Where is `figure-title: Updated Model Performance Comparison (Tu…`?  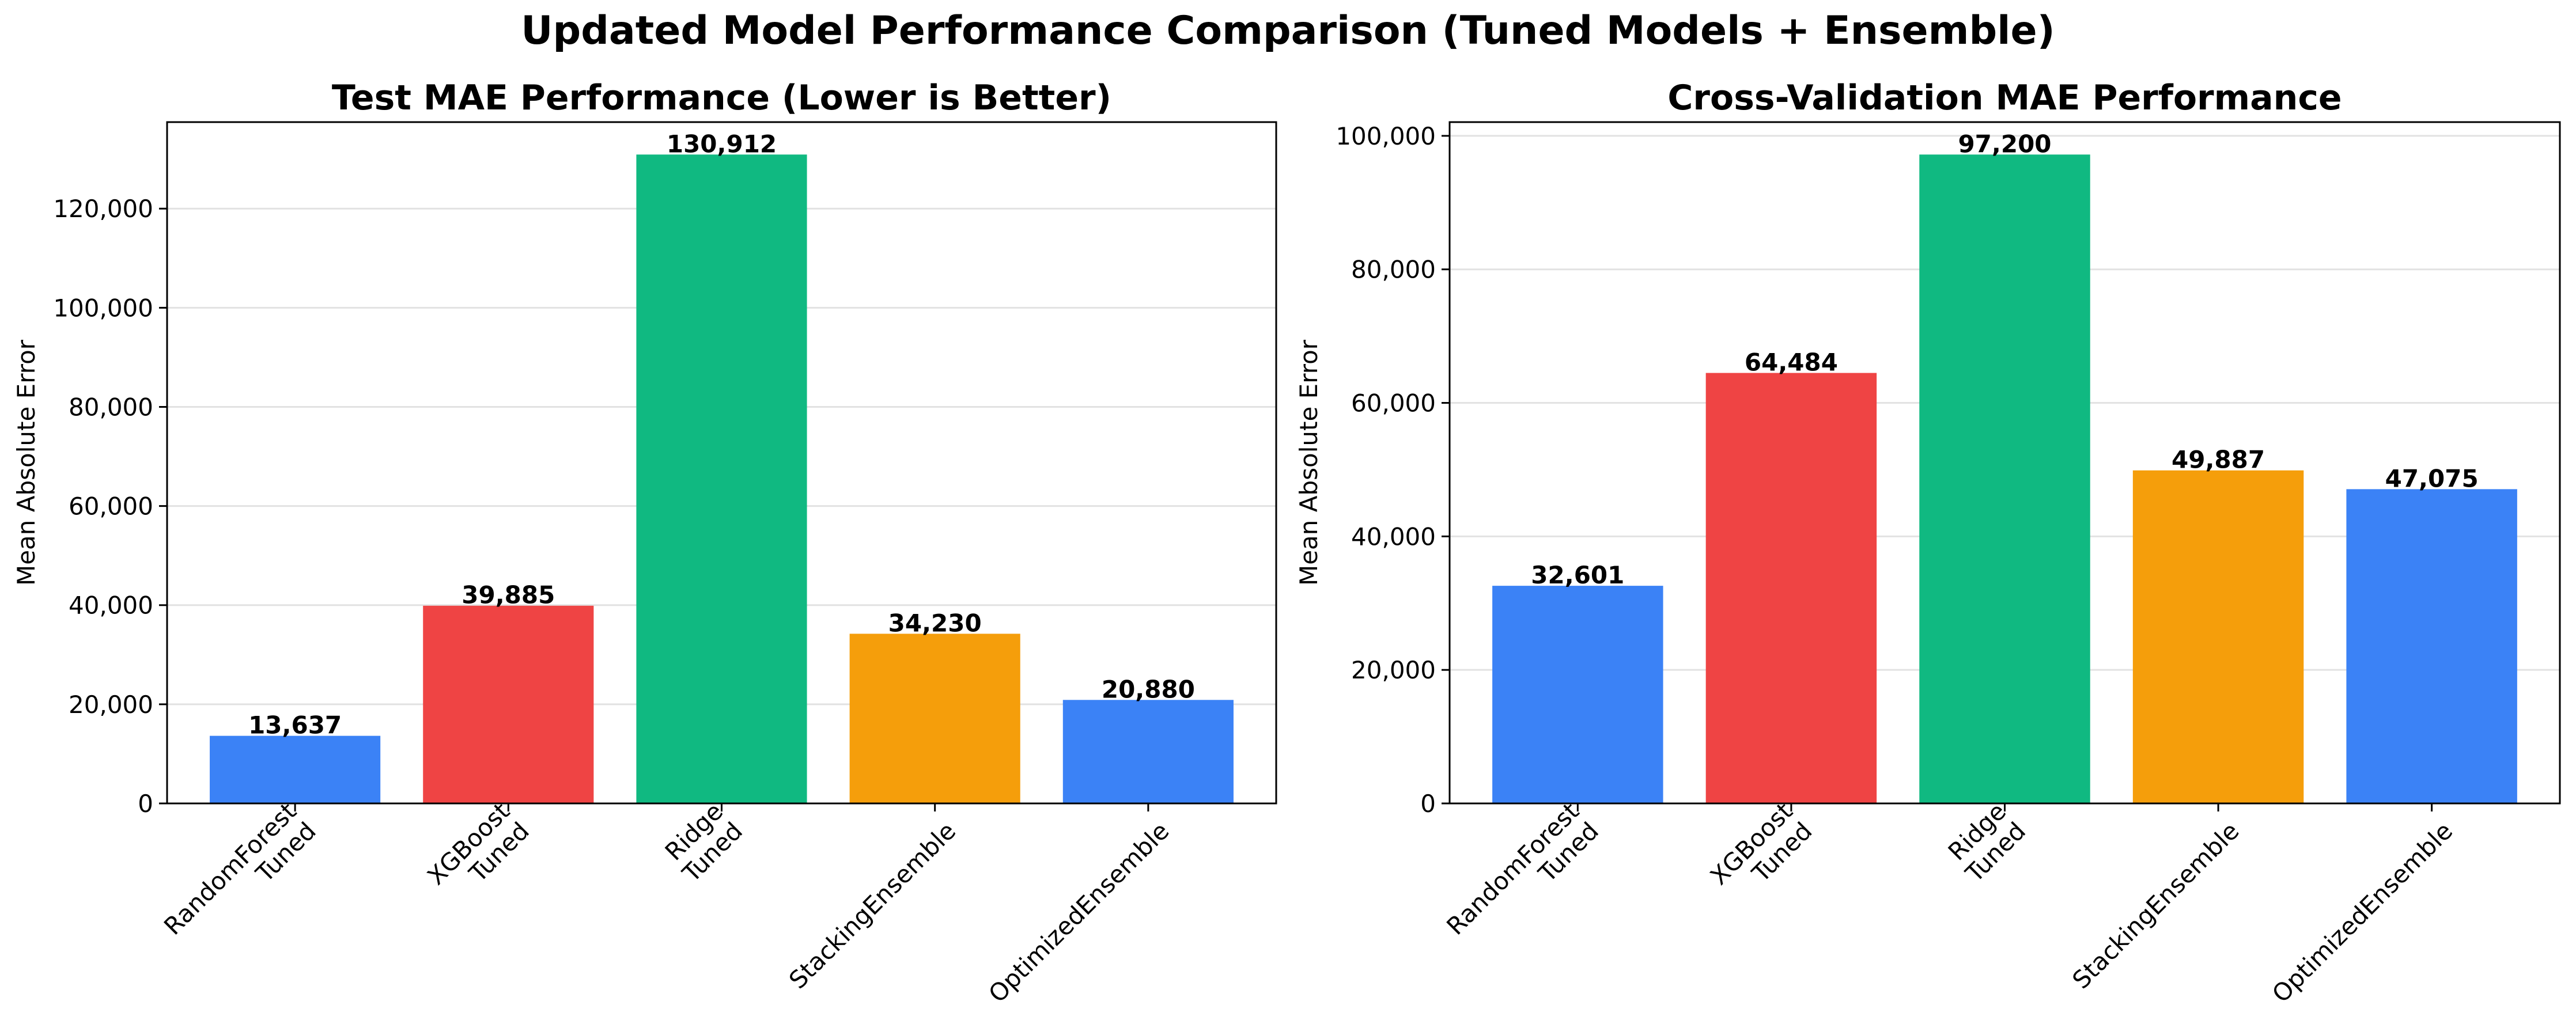
figure-title: Updated Model Performance Comparison (Tu… is located at coordinates (1288, 31).